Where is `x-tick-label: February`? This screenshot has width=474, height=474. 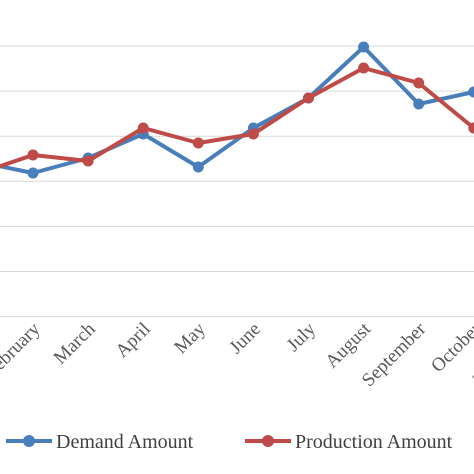
x-tick-label: February is located at coordinates (22, 350).